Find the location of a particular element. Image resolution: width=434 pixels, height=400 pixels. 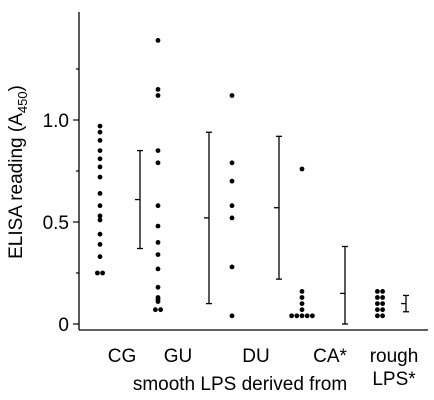

x-category-label: CA* is located at coordinates (330, 356).